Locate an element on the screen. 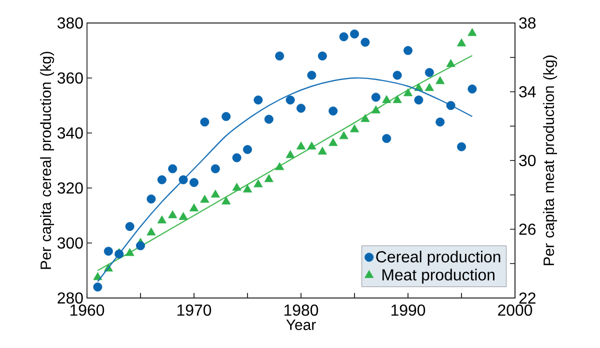  y-axis-title: Per capita cereal production (kg) is located at coordinates (47, 160).